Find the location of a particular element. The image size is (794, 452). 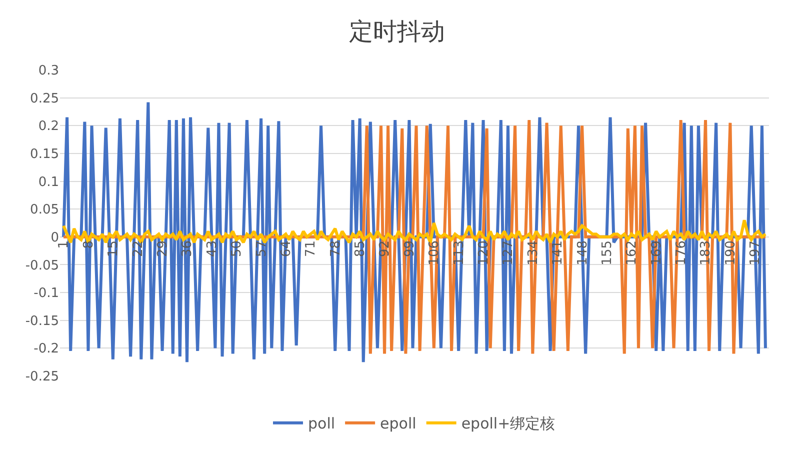

x-tick-label: 162 is located at coordinates (632, 253).